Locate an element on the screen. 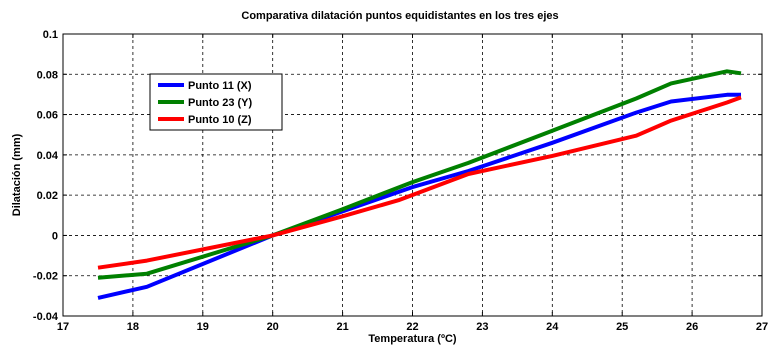 The height and width of the screenshot is (347, 769). x-tick-label: 20 is located at coordinates (273, 327).